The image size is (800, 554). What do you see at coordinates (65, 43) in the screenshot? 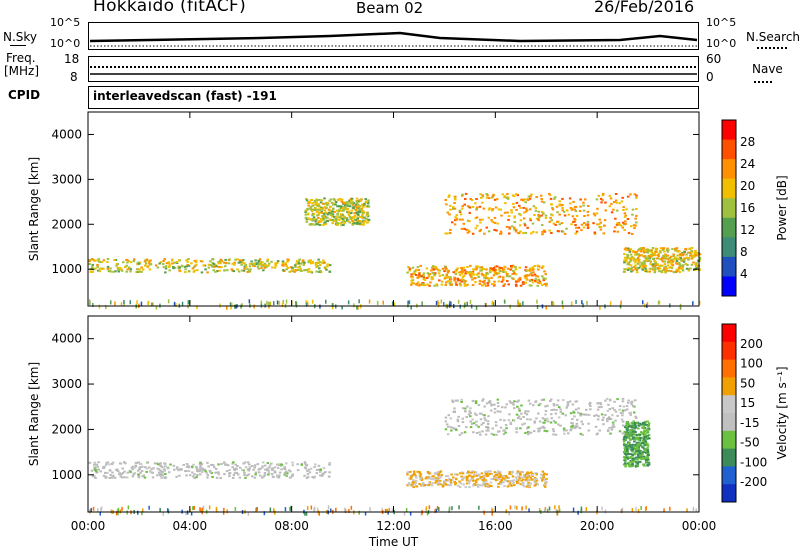
I see `nsky-tick-bottom: 10^0` at bounding box center [65, 43].